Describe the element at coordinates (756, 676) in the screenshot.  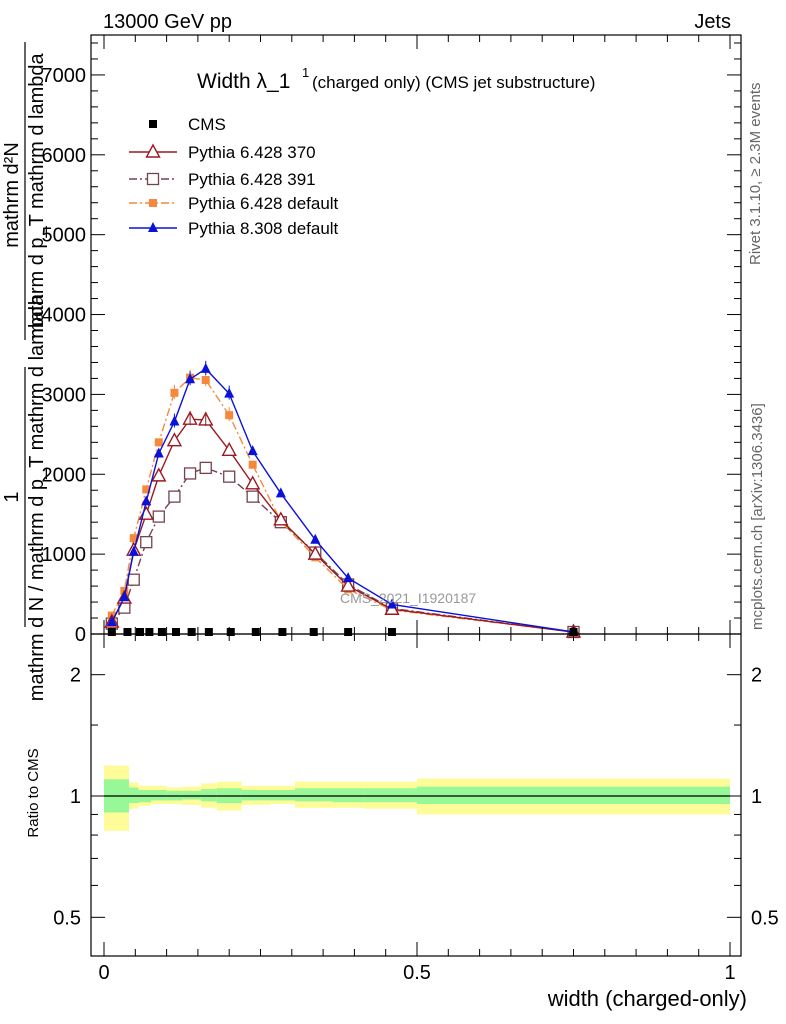
I see `ratio-ytick-label-right: 2` at that location.